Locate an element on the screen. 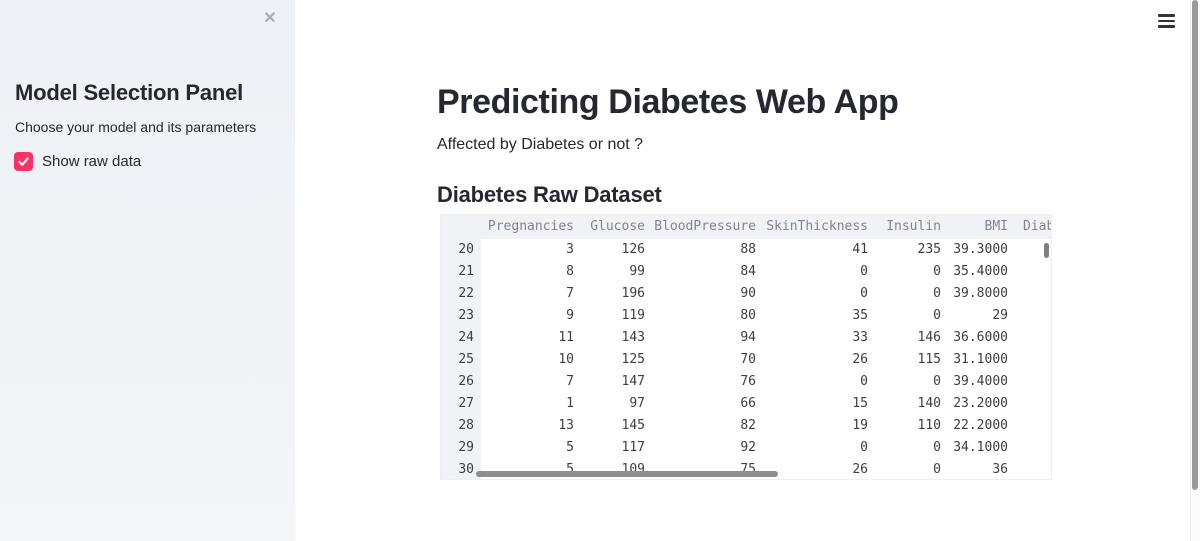 This screenshot has height=541, width=1200. table-cell: 76 is located at coordinates (748, 381).